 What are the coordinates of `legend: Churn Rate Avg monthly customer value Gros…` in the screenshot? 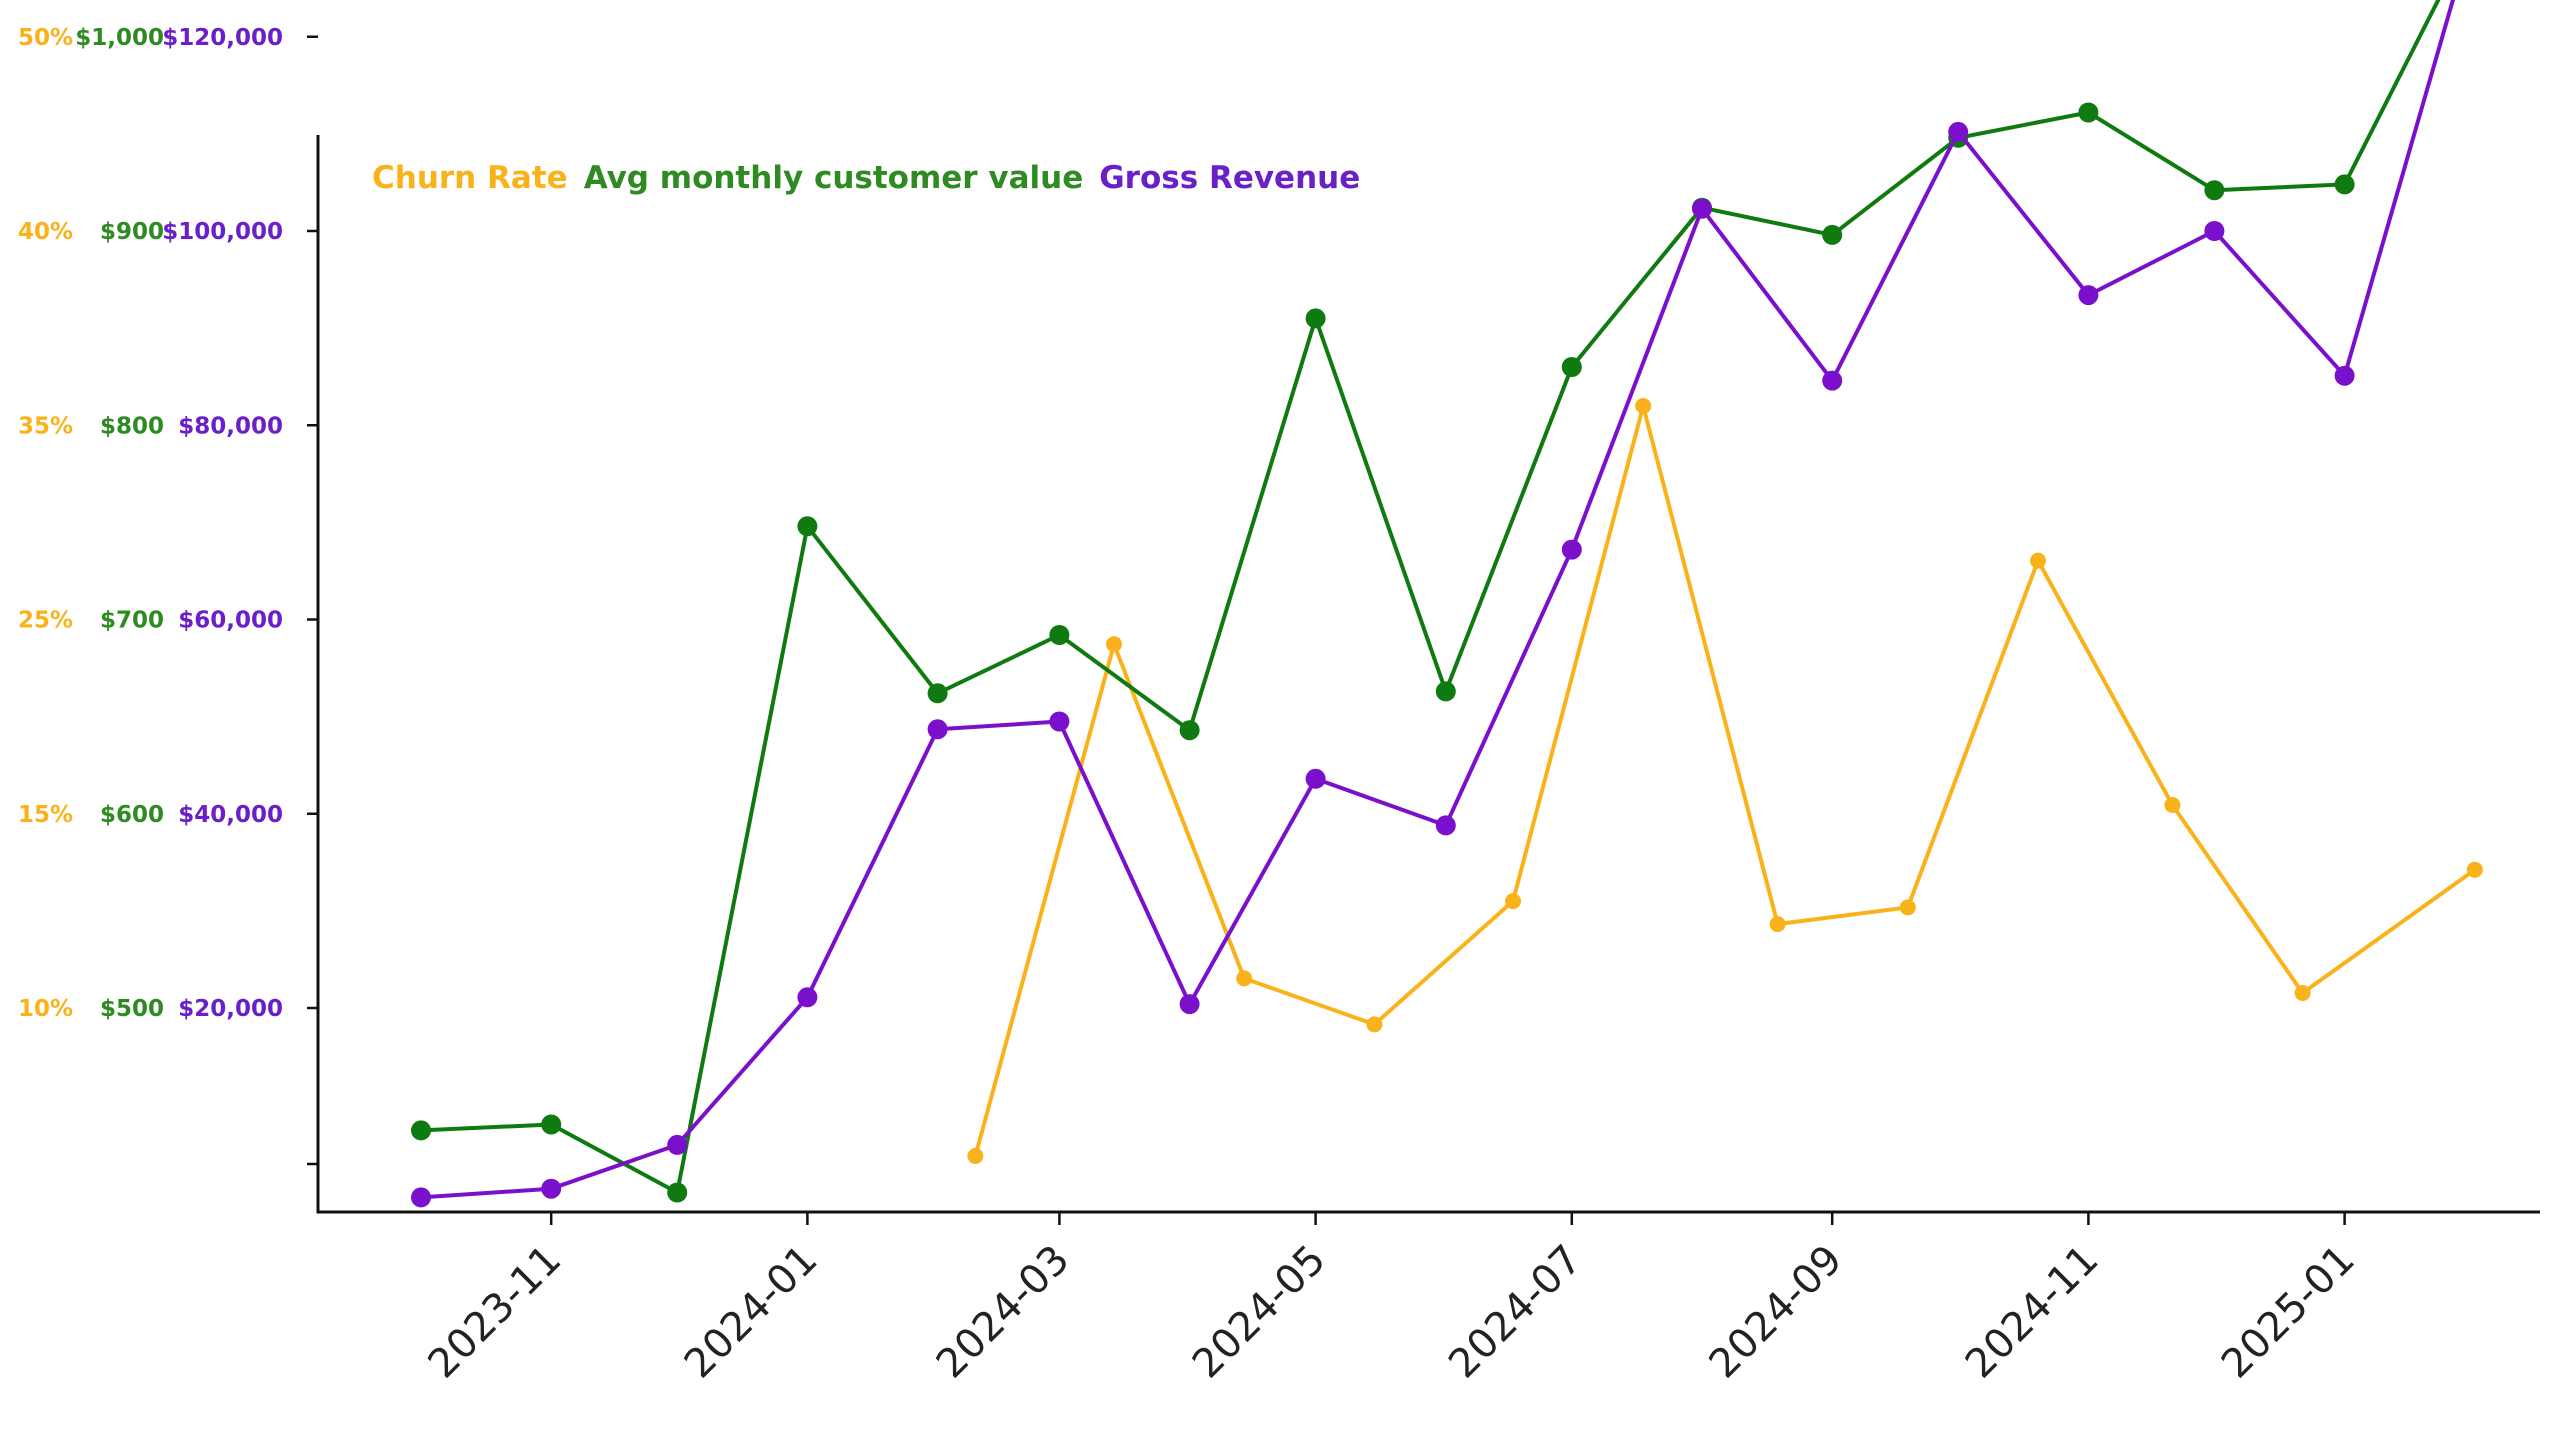 It's located at (866, 178).